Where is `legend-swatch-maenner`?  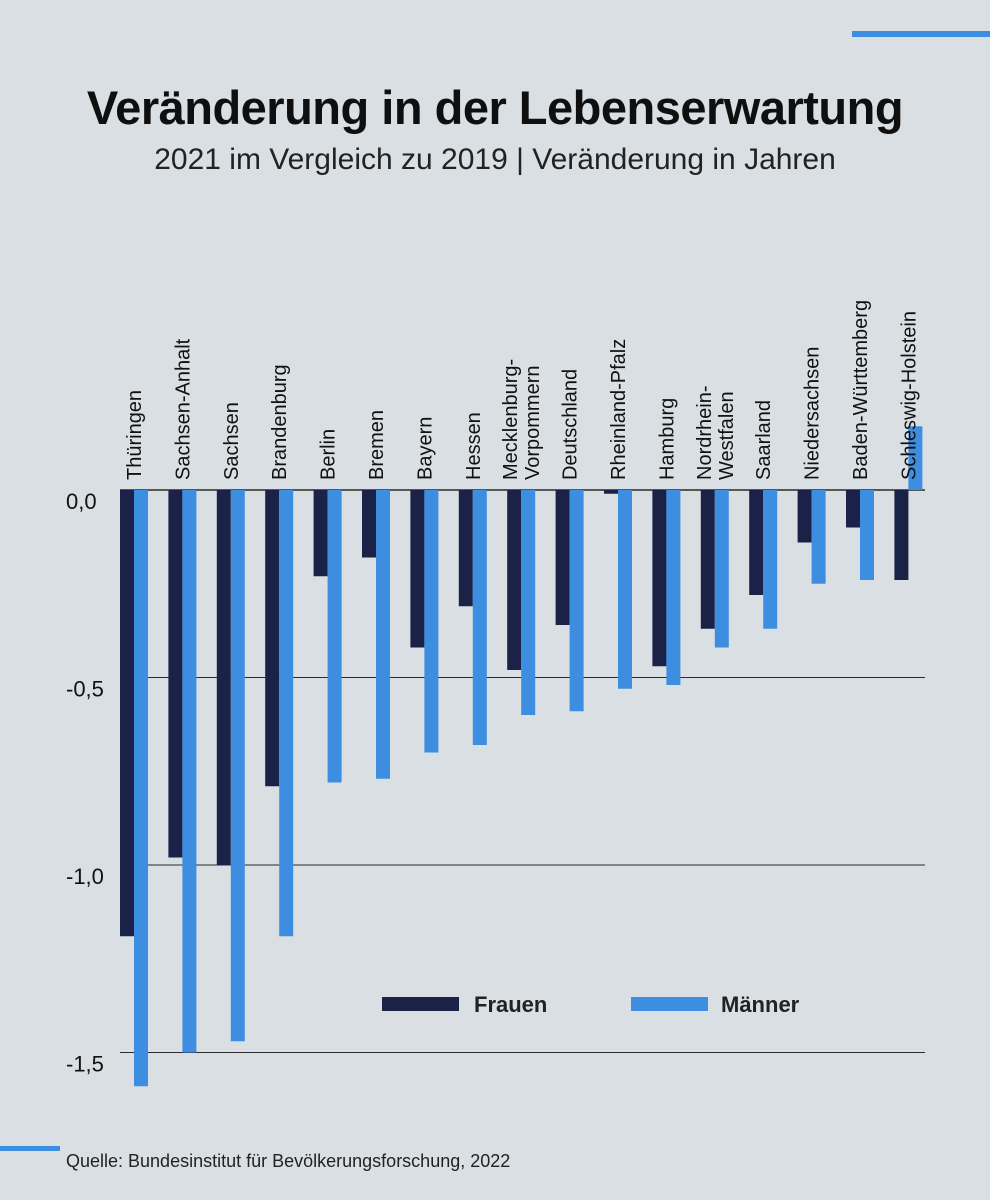 legend-swatch-maenner is located at coordinates (669, 1004).